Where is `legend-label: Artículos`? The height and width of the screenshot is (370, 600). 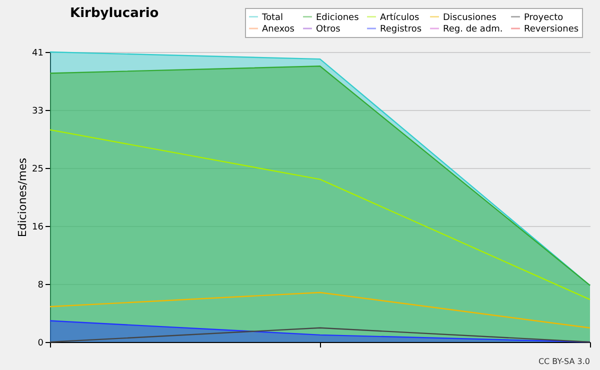
legend-label: Artículos is located at coordinates (400, 17).